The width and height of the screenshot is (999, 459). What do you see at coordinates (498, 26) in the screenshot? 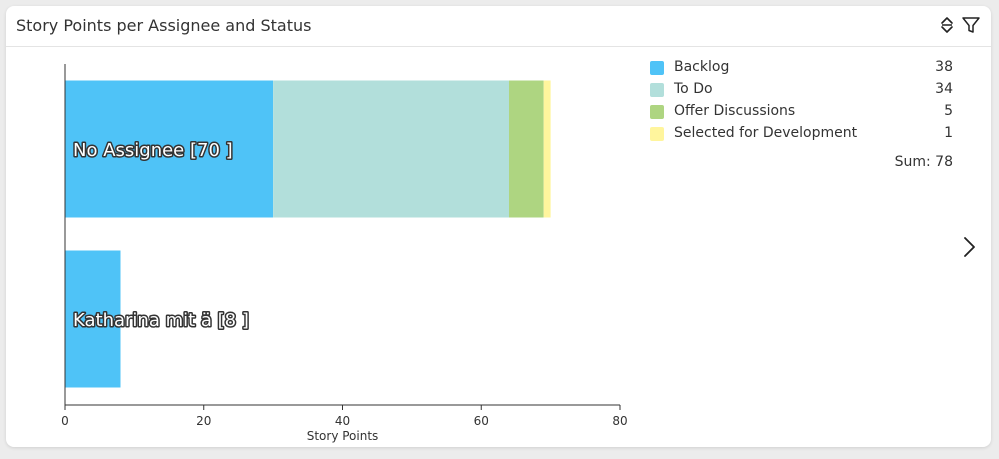
I see `card-header: Story Points per Assignee and Status` at bounding box center [498, 26].